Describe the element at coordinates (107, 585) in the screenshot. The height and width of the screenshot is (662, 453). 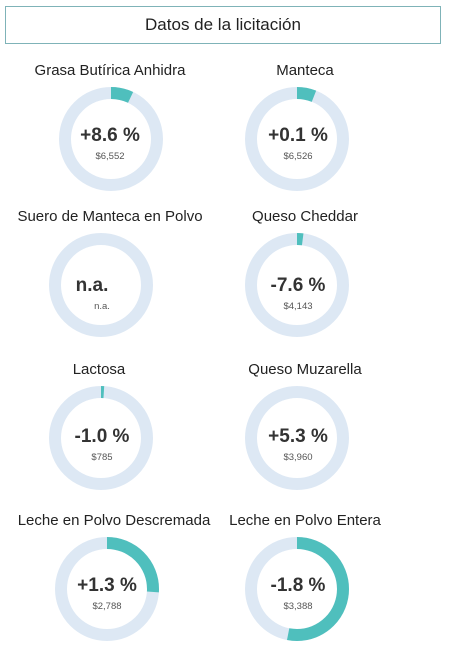
I see `change-percent: +1.3 %` at that location.